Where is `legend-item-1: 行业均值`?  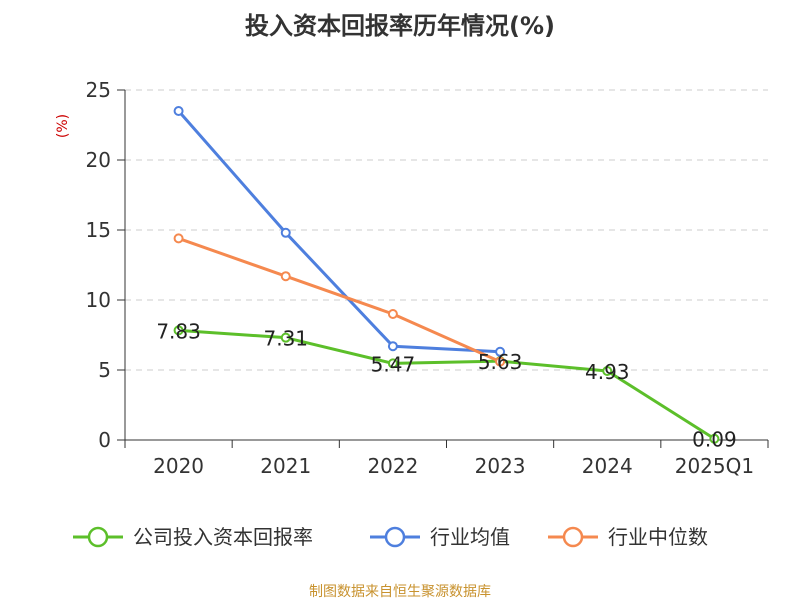
legend-item-1: 行业均值 is located at coordinates (440, 537).